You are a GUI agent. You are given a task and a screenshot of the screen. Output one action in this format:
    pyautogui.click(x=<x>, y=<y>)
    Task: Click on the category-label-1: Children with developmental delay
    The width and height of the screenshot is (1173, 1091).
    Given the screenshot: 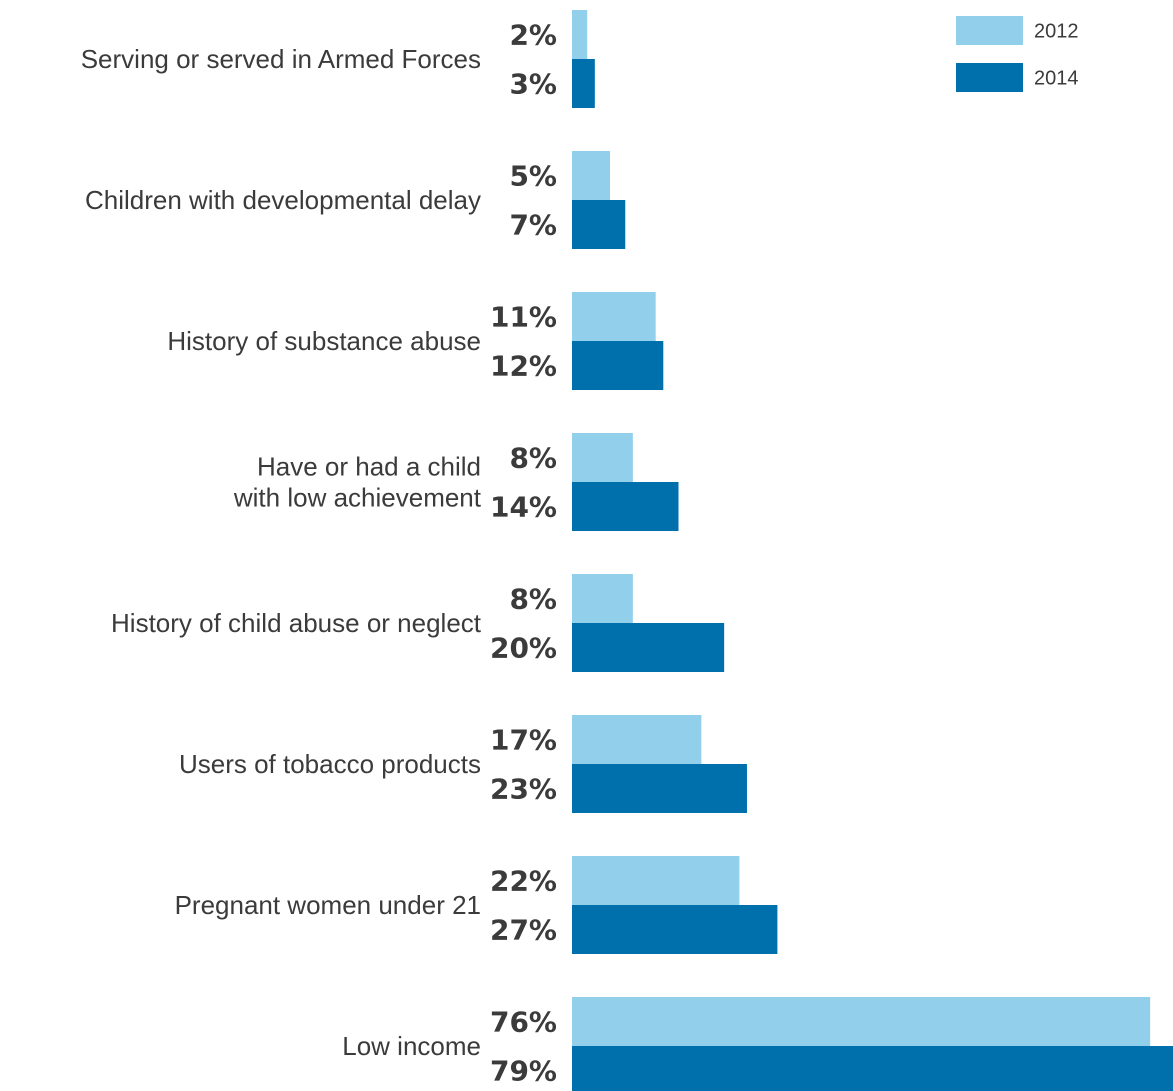 What is the action you would take?
    pyautogui.click(x=283, y=200)
    